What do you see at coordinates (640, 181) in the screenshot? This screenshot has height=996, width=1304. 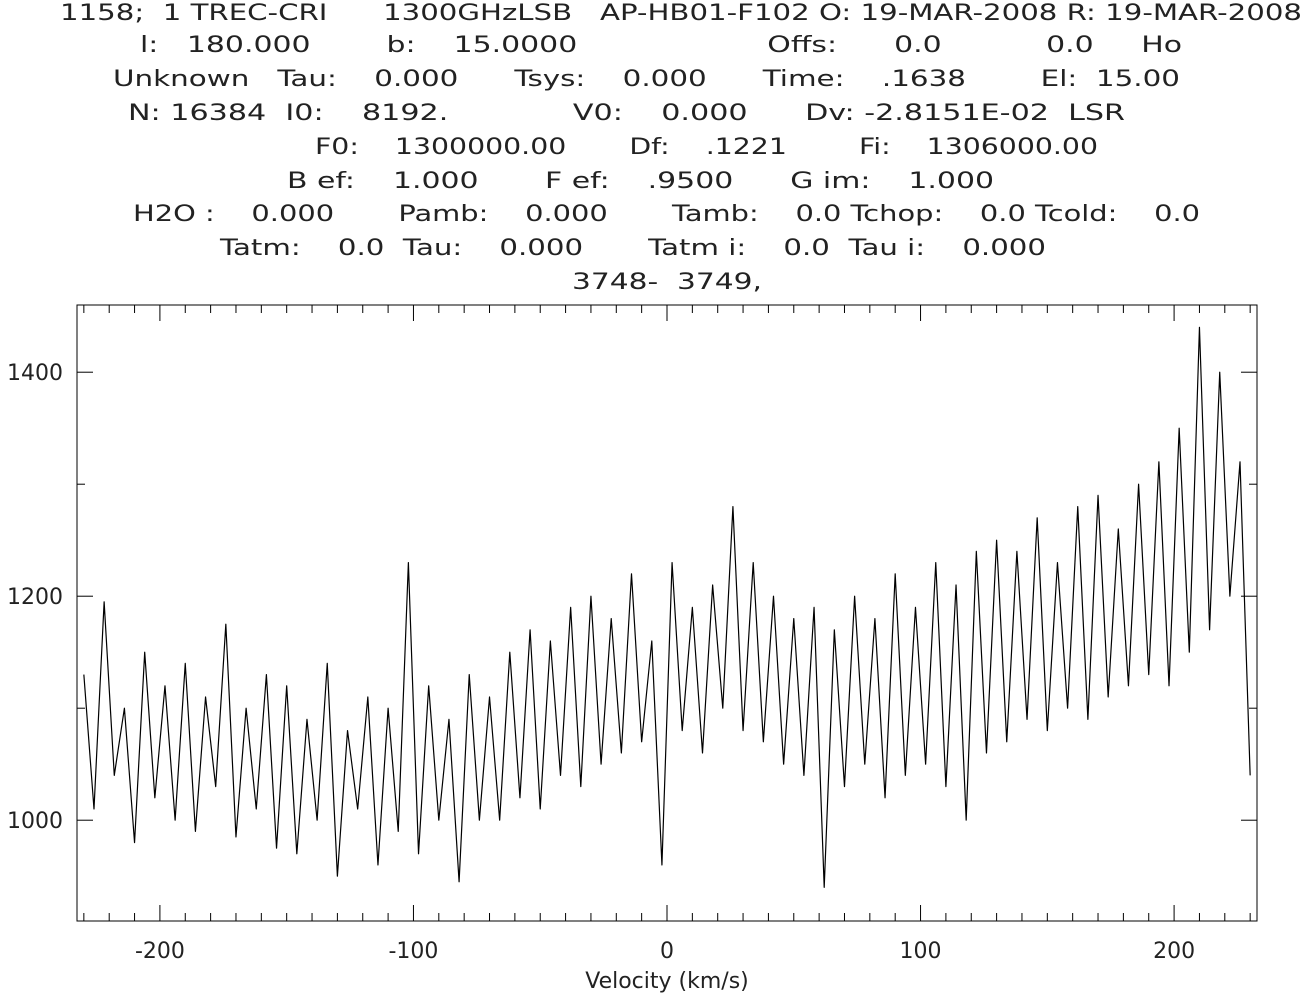 I see `header-line: B ef: 1.000 F ef: .9500 G im: 1.000` at bounding box center [640, 181].